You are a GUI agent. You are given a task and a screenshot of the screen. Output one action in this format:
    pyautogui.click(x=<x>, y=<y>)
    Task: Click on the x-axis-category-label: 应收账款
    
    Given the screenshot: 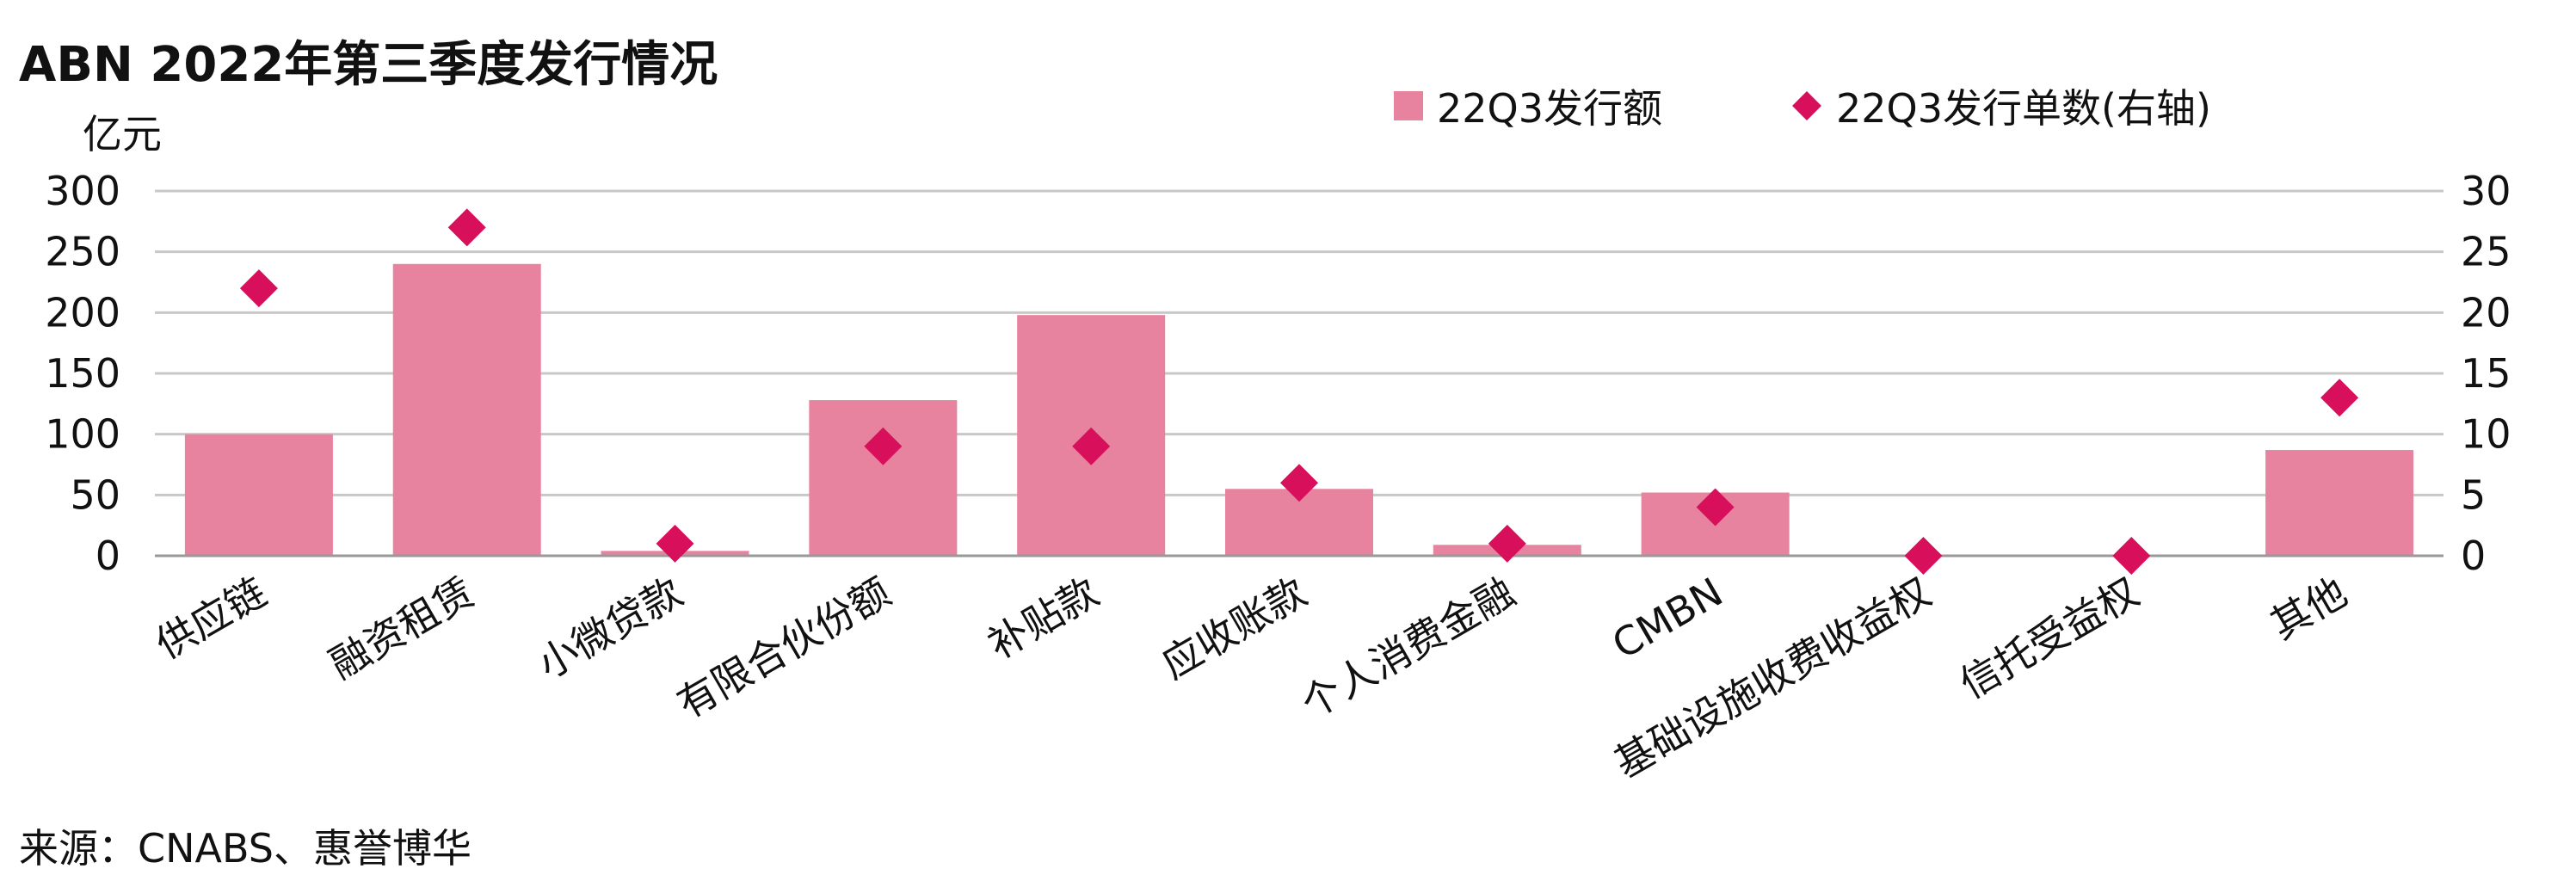 What is the action you would take?
    pyautogui.click(x=1234, y=628)
    